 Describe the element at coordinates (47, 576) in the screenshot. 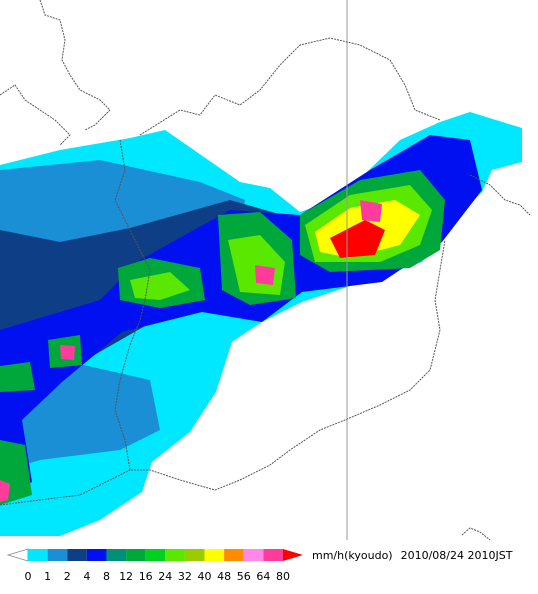

I see `legend-tick-label: 1` at that location.